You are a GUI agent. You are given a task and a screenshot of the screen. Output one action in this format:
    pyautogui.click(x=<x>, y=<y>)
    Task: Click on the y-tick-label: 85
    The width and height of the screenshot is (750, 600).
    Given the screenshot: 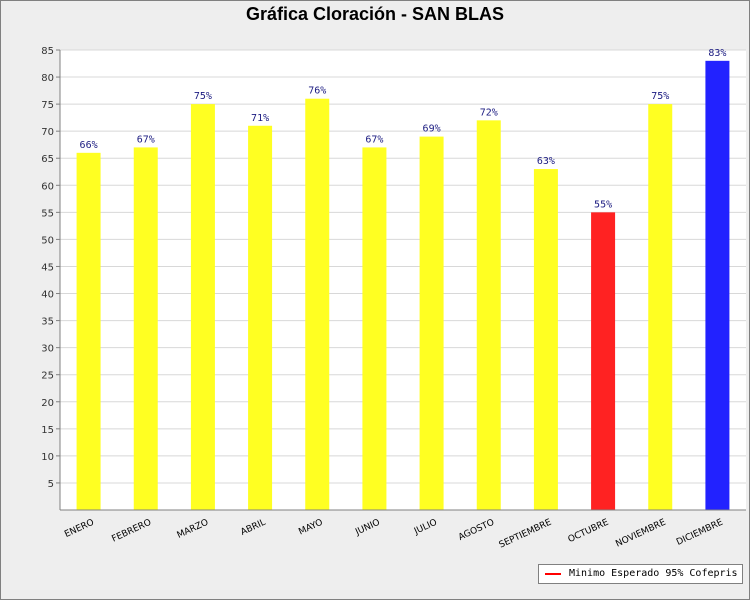 What is the action you would take?
    pyautogui.click(x=47, y=51)
    